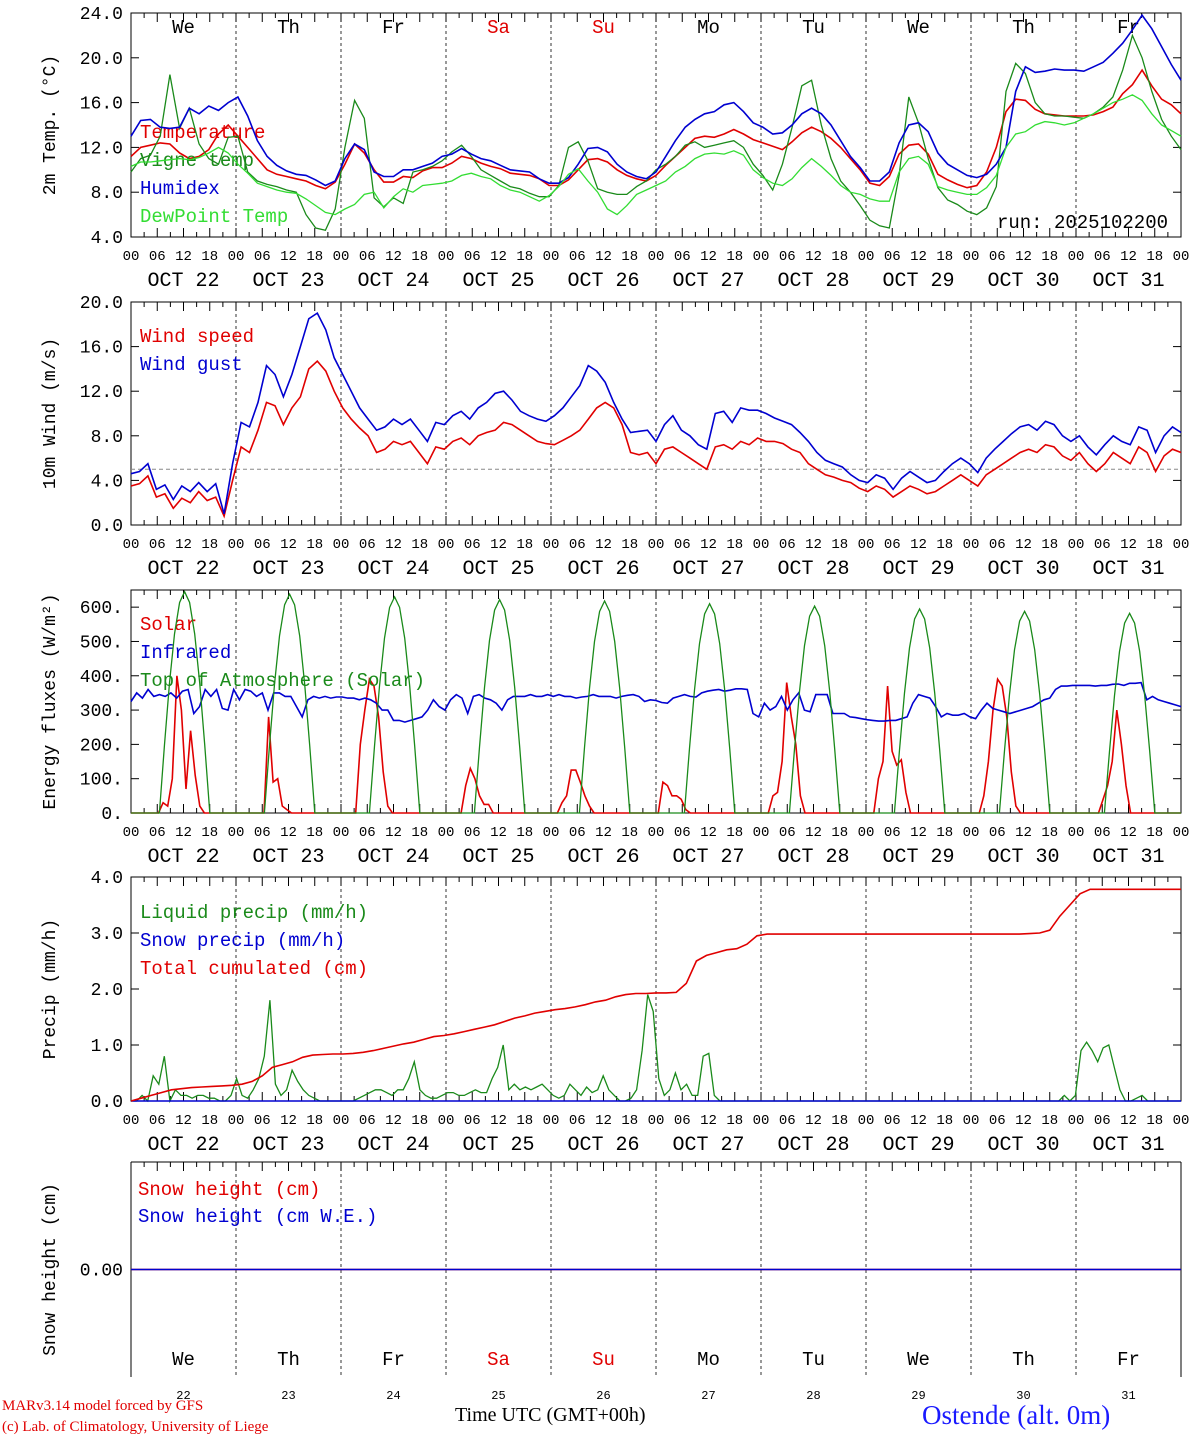 The height and width of the screenshot is (1440, 1194). What do you see at coordinates (101, 746) in the screenshot?
I see `y-tick-label: 200.` at bounding box center [101, 746].